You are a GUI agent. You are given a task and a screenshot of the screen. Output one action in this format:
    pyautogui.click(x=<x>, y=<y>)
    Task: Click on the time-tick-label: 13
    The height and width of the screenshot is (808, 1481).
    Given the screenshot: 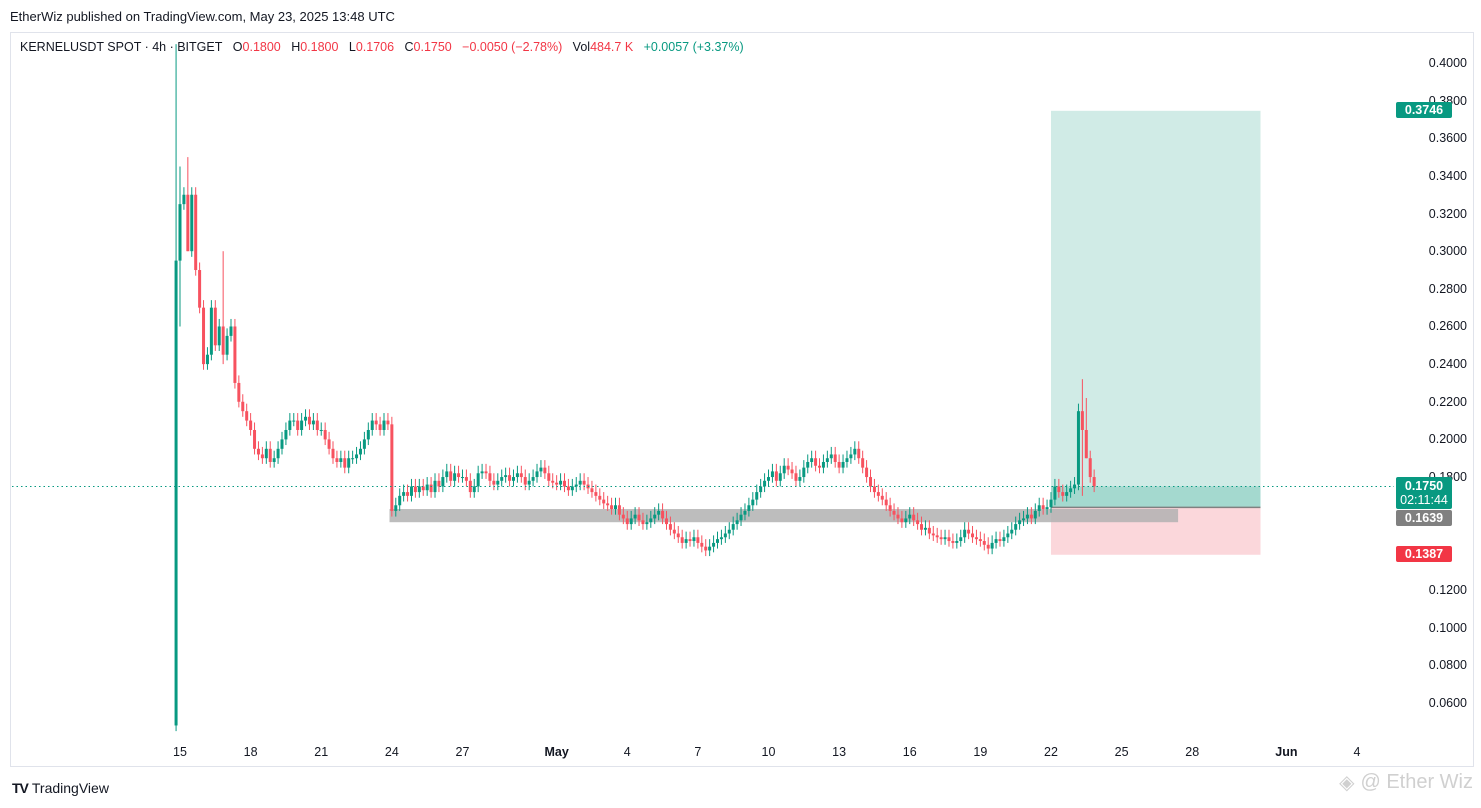 What is the action you would take?
    pyautogui.click(x=839, y=752)
    